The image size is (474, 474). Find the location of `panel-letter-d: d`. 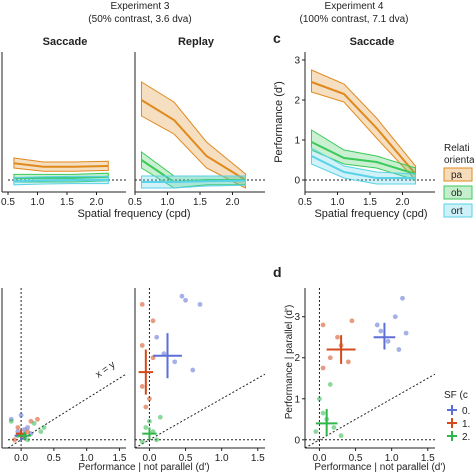

panel-letter-d: d is located at coordinates (277, 272).